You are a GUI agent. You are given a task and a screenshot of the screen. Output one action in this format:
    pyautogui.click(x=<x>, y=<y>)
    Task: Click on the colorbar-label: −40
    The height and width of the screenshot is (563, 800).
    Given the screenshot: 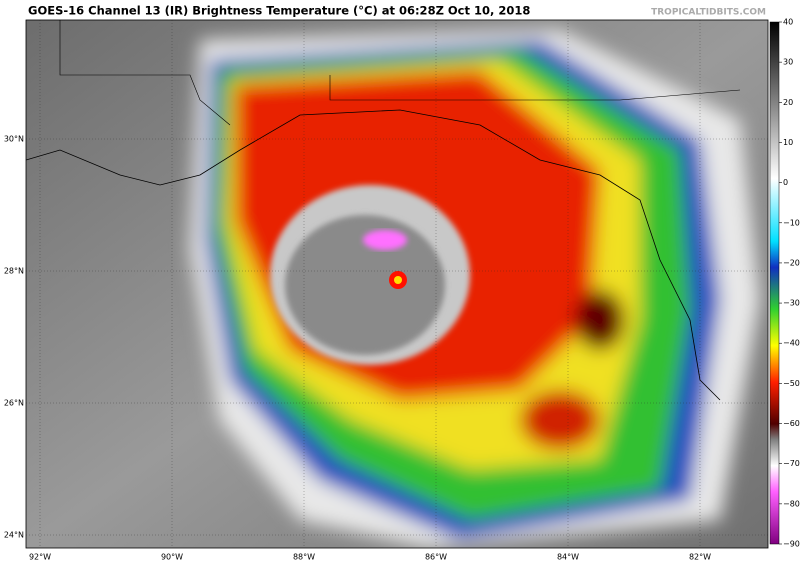 What is the action you would take?
    pyautogui.click(x=791, y=343)
    